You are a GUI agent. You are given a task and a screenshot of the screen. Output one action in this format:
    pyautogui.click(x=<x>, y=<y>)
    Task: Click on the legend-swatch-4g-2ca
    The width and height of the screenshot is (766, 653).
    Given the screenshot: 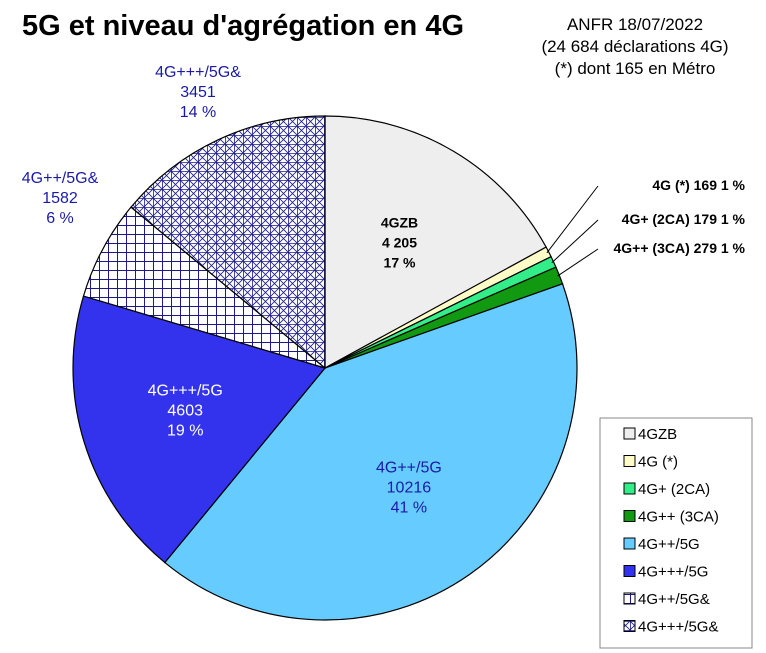 What is the action you would take?
    pyautogui.click(x=629, y=488)
    